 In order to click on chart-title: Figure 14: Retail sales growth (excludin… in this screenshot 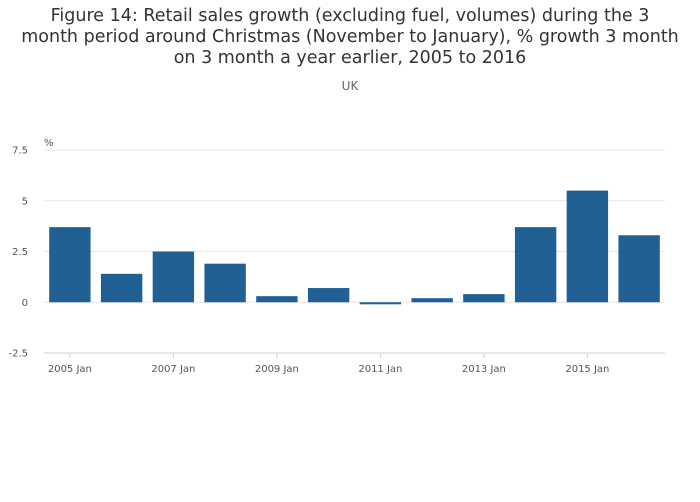, I will do `click(350, 37)`.